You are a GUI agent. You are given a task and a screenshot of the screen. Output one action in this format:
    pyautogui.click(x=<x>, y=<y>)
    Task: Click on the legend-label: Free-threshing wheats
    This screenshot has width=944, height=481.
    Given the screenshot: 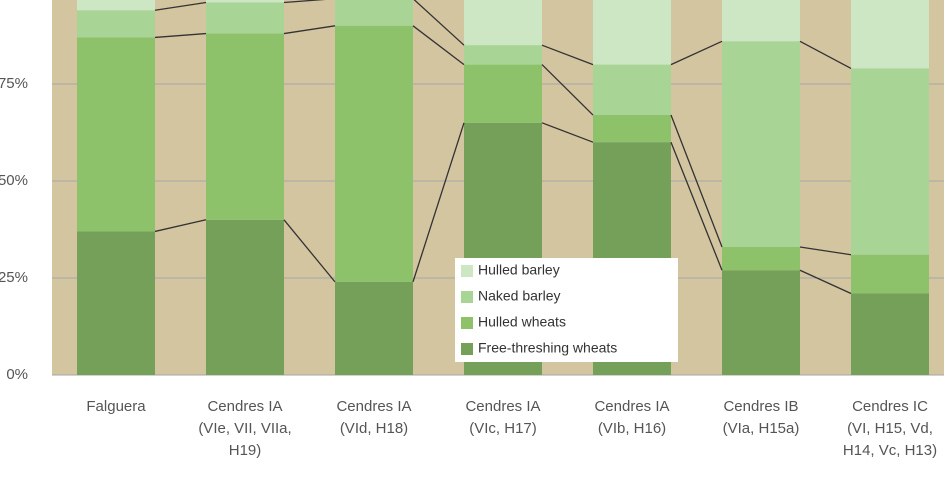 What is the action you would take?
    pyautogui.click(x=547, y=348)
    